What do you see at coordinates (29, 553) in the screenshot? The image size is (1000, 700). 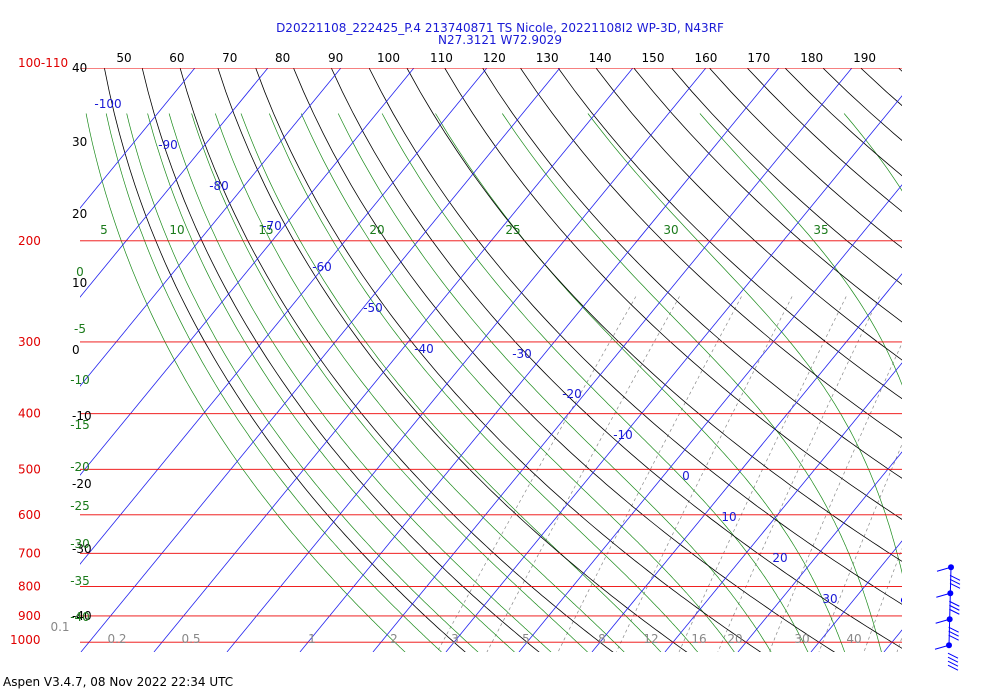 I see `pressure-label: 700` at bounding box center [29, 553].